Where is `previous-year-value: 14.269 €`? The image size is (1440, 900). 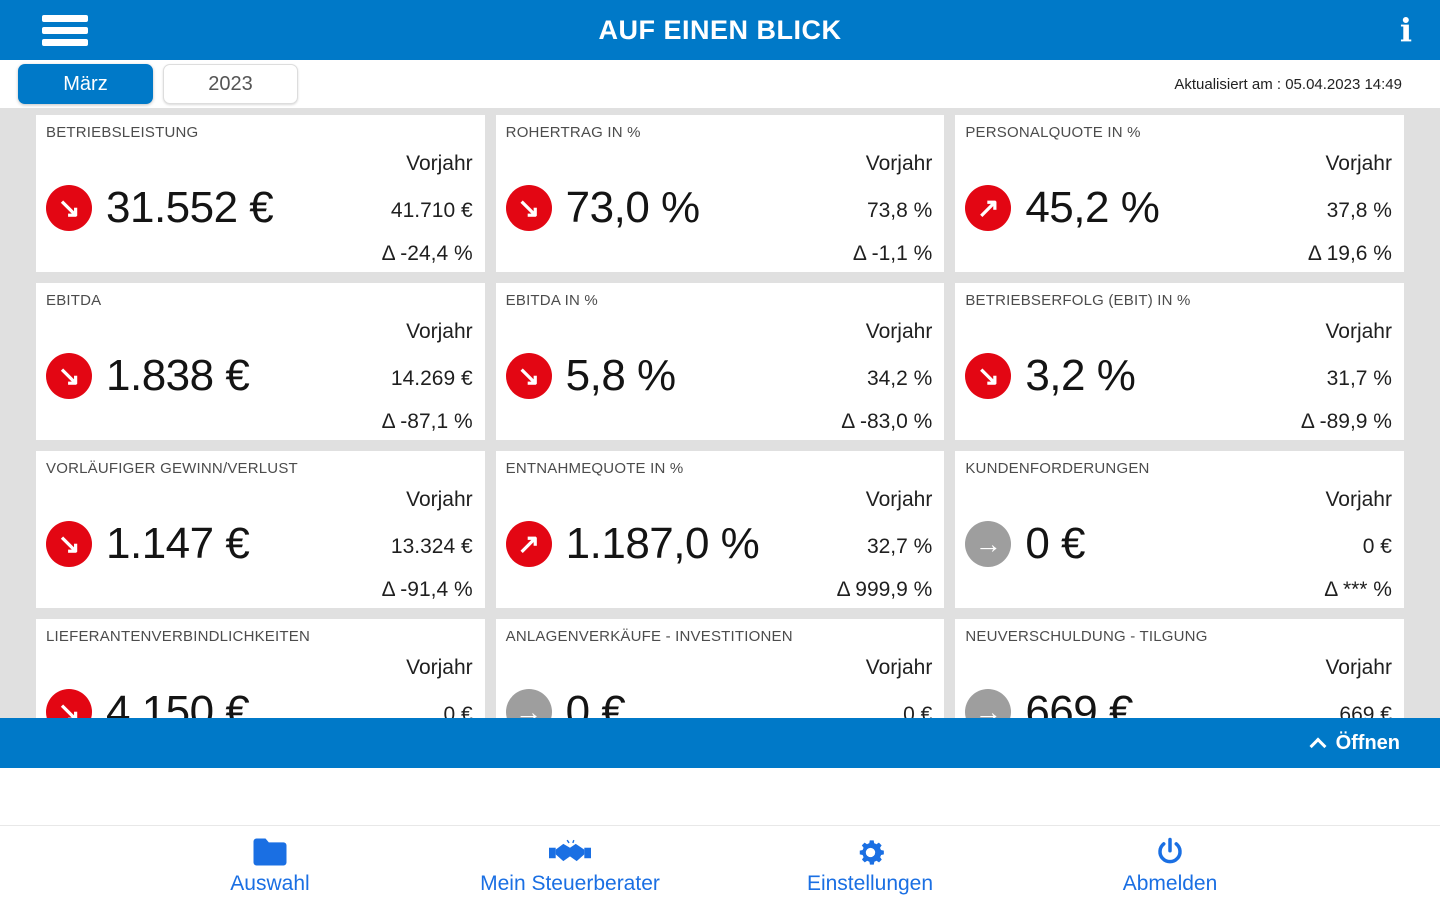 previous-year-value: 14.269 € is located at coordinates (431, 378).